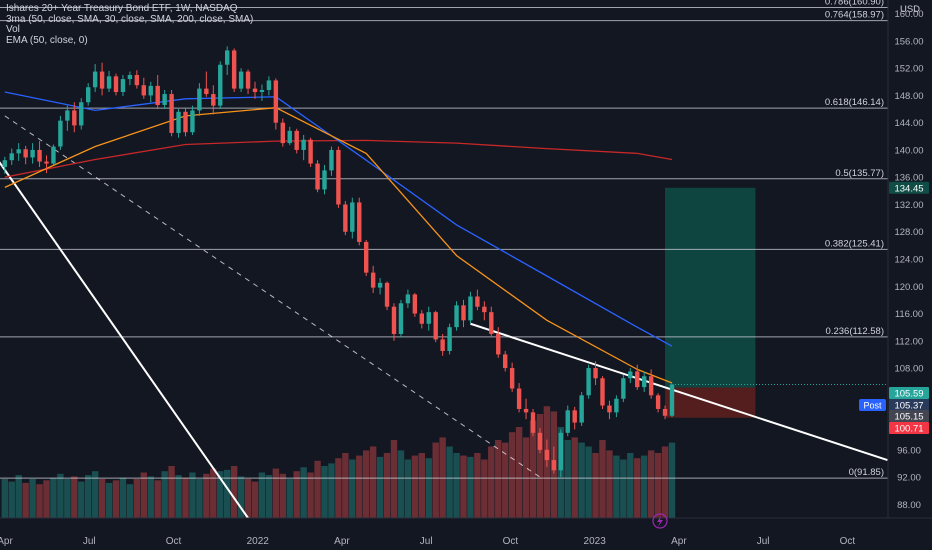 This screenshot has height=550, width=932. Describe the element at coordinates (854, 102) in the screenshot. I see `fib-label: 0.618(146.14)` at that location.